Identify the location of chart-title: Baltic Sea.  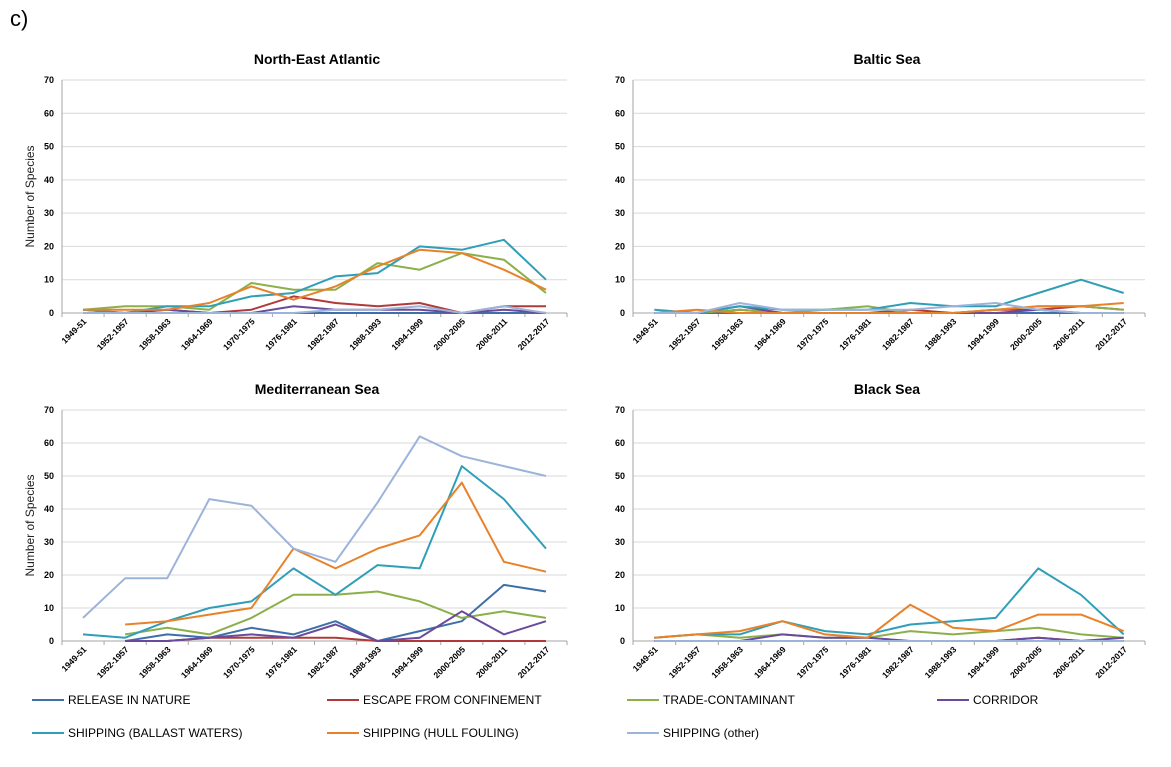
(887, 59).